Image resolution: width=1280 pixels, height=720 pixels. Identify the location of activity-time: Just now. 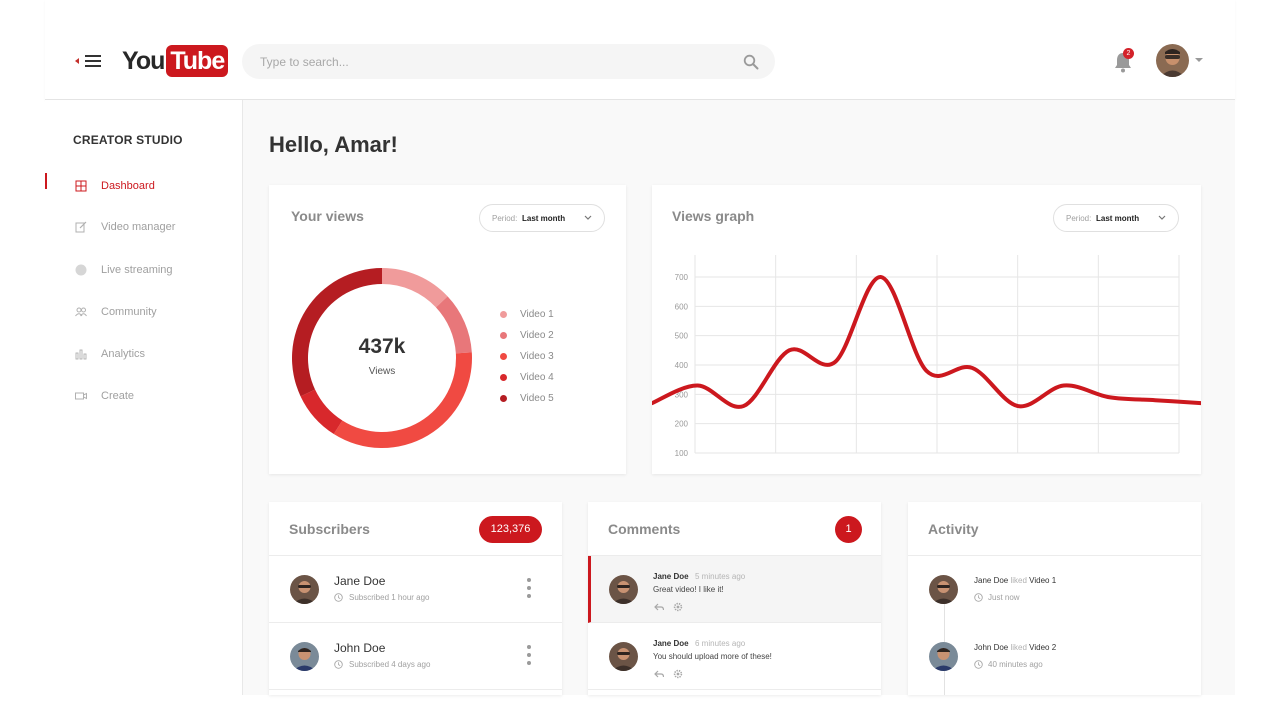
(1004, 597).